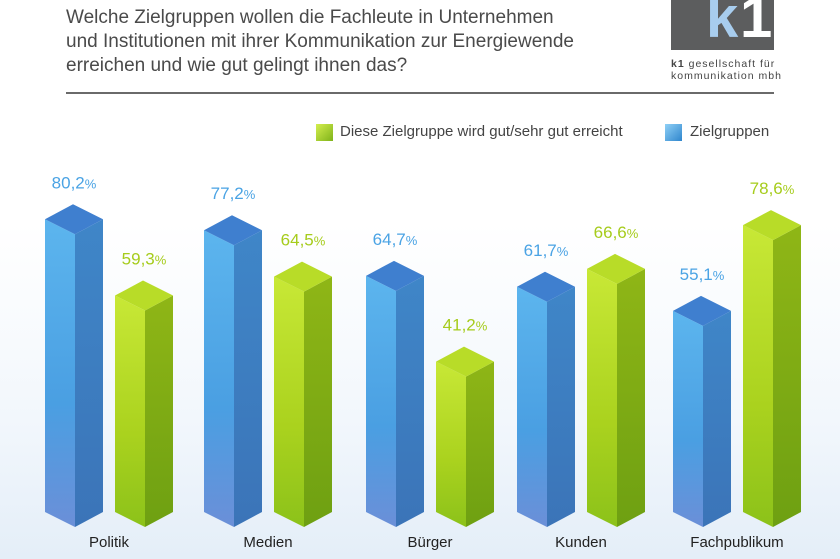  What do you see at coordinates (324, 132) in the screenshot?
I see `legend-swatch-green` at bounding box center [324, 132].